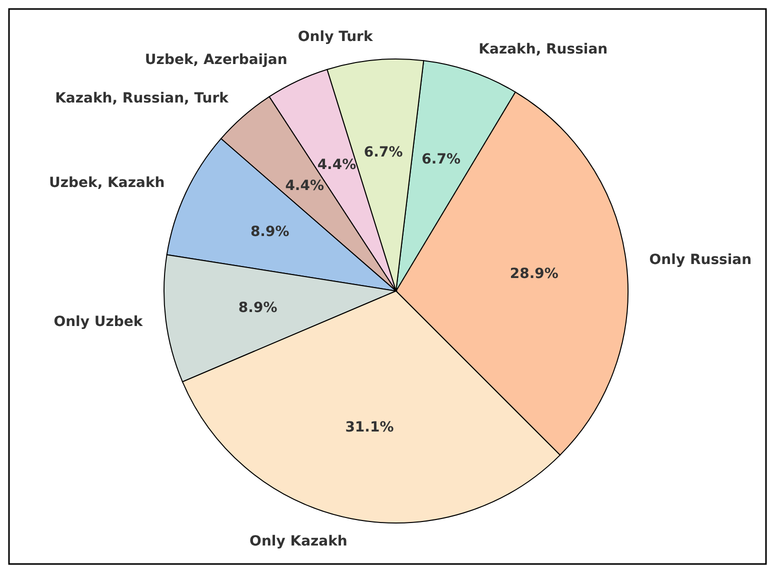 The height and width of the screenshot is (573, 775). Describe the element at coordinates (336, 36) in the screenshot. I see `slice-label: Only Turk` at that location.